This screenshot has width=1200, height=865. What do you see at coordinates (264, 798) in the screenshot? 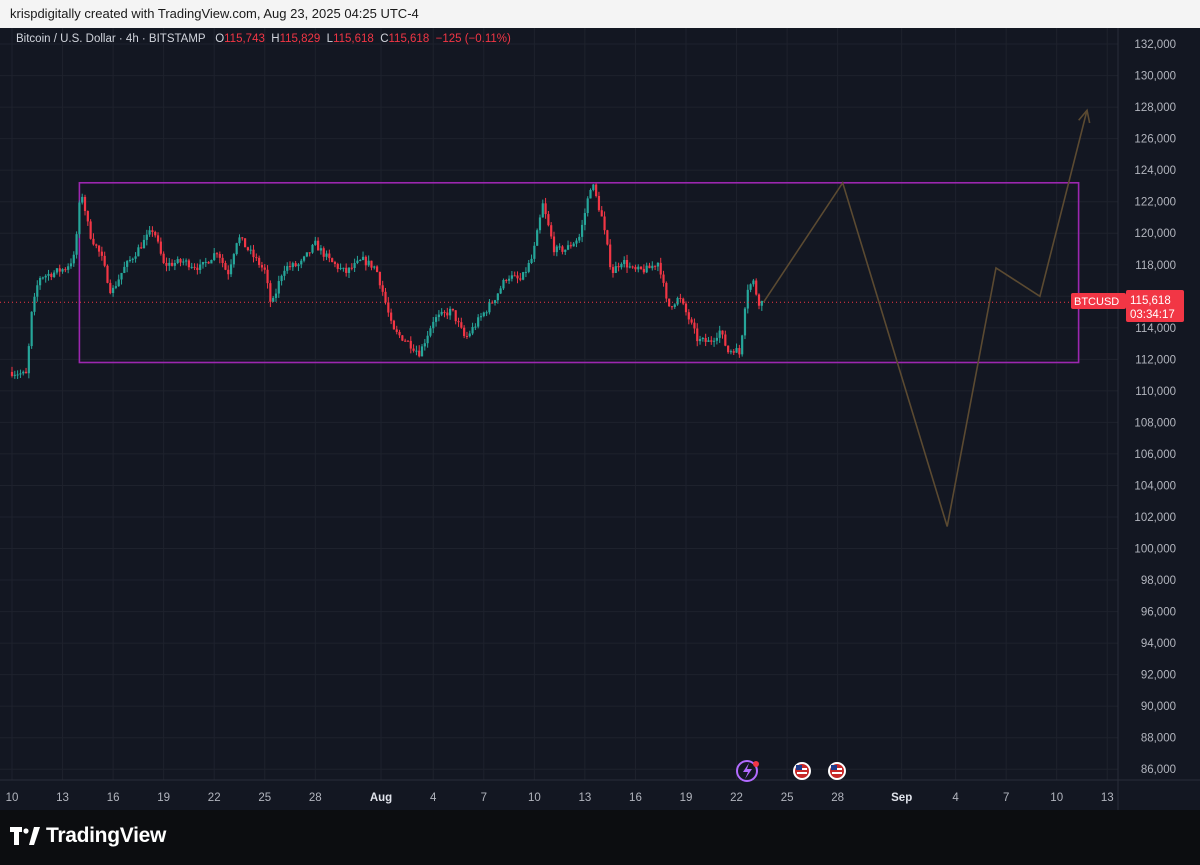
I see `x-tick-label: 25` at bounding box center [264, 798].